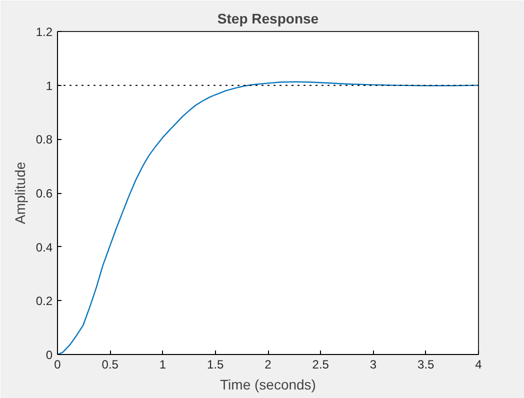 The height and width of the screenshot is (398, 524). Describe the element at coordinates (49, 85) in the screenshot. I see `y-tick-label: 1` at that location.